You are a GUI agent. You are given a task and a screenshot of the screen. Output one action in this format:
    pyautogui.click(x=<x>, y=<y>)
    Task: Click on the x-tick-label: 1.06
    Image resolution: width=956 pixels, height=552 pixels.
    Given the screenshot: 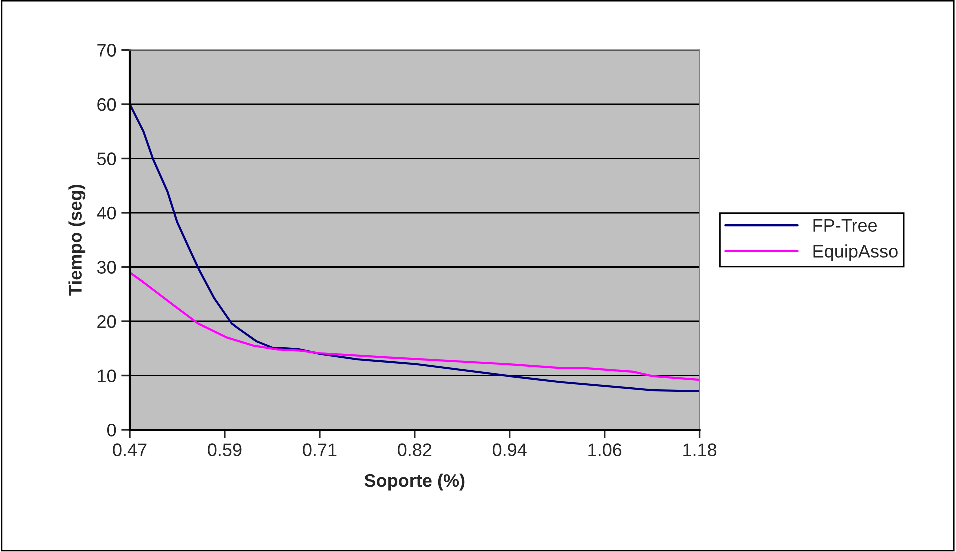 What is the action you would take?
    pyautogui.click(x=605, y=450)
    